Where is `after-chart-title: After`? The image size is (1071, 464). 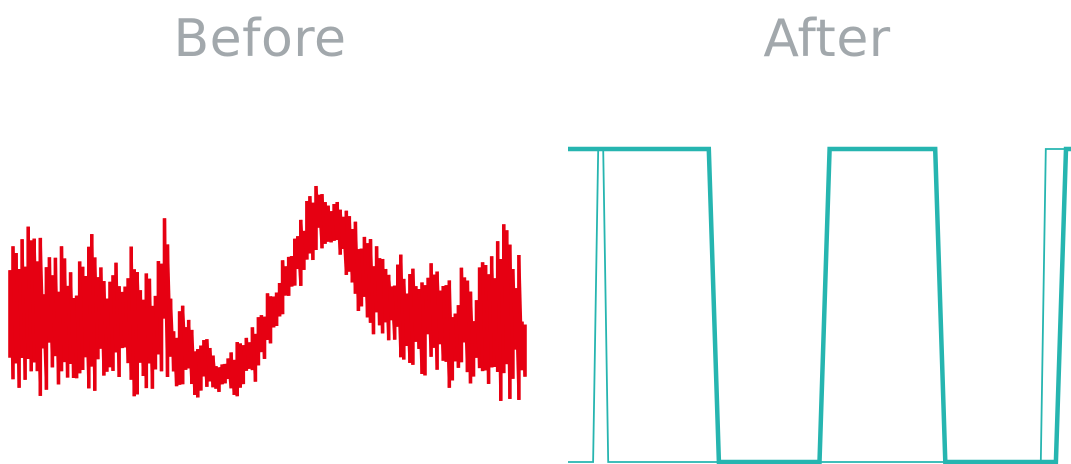
after-chart-title: After is located at coordinates (827, 39).